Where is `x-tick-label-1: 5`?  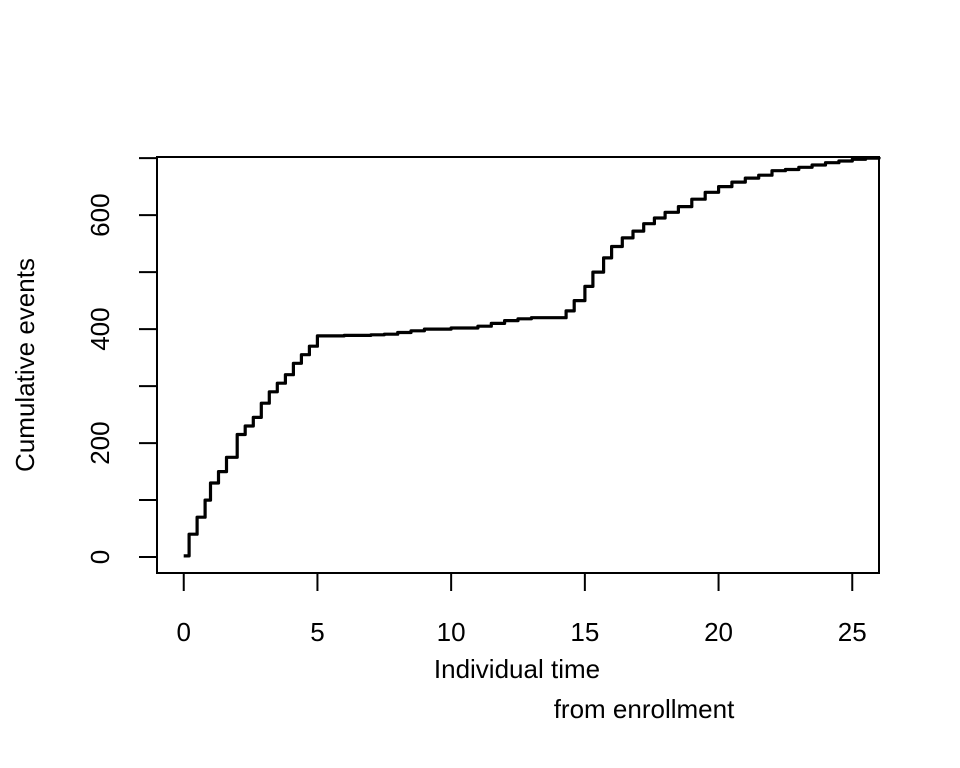 x-tick-label-1: 5 is located at coordinates (317, 632).